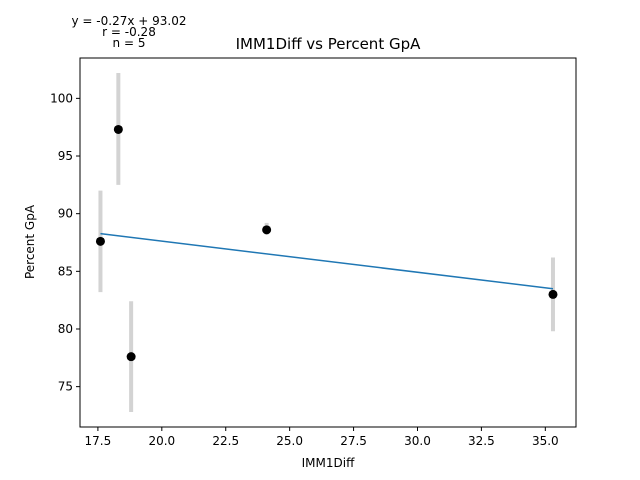 The image size is (640, 480). Describe the element at coordinates (328, 463) in the screenshot. I see `x-axis-label: IMM1Diff` at that location.